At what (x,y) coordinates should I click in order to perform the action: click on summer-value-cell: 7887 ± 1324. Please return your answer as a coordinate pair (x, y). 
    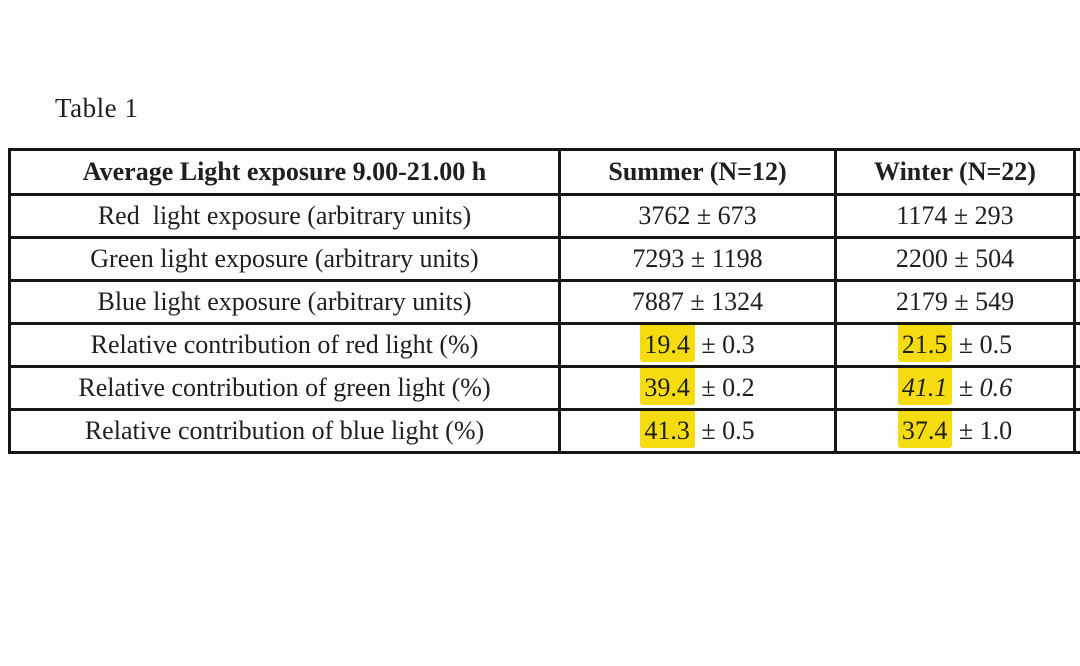
    Looking at the image, I should click on (697, 302).